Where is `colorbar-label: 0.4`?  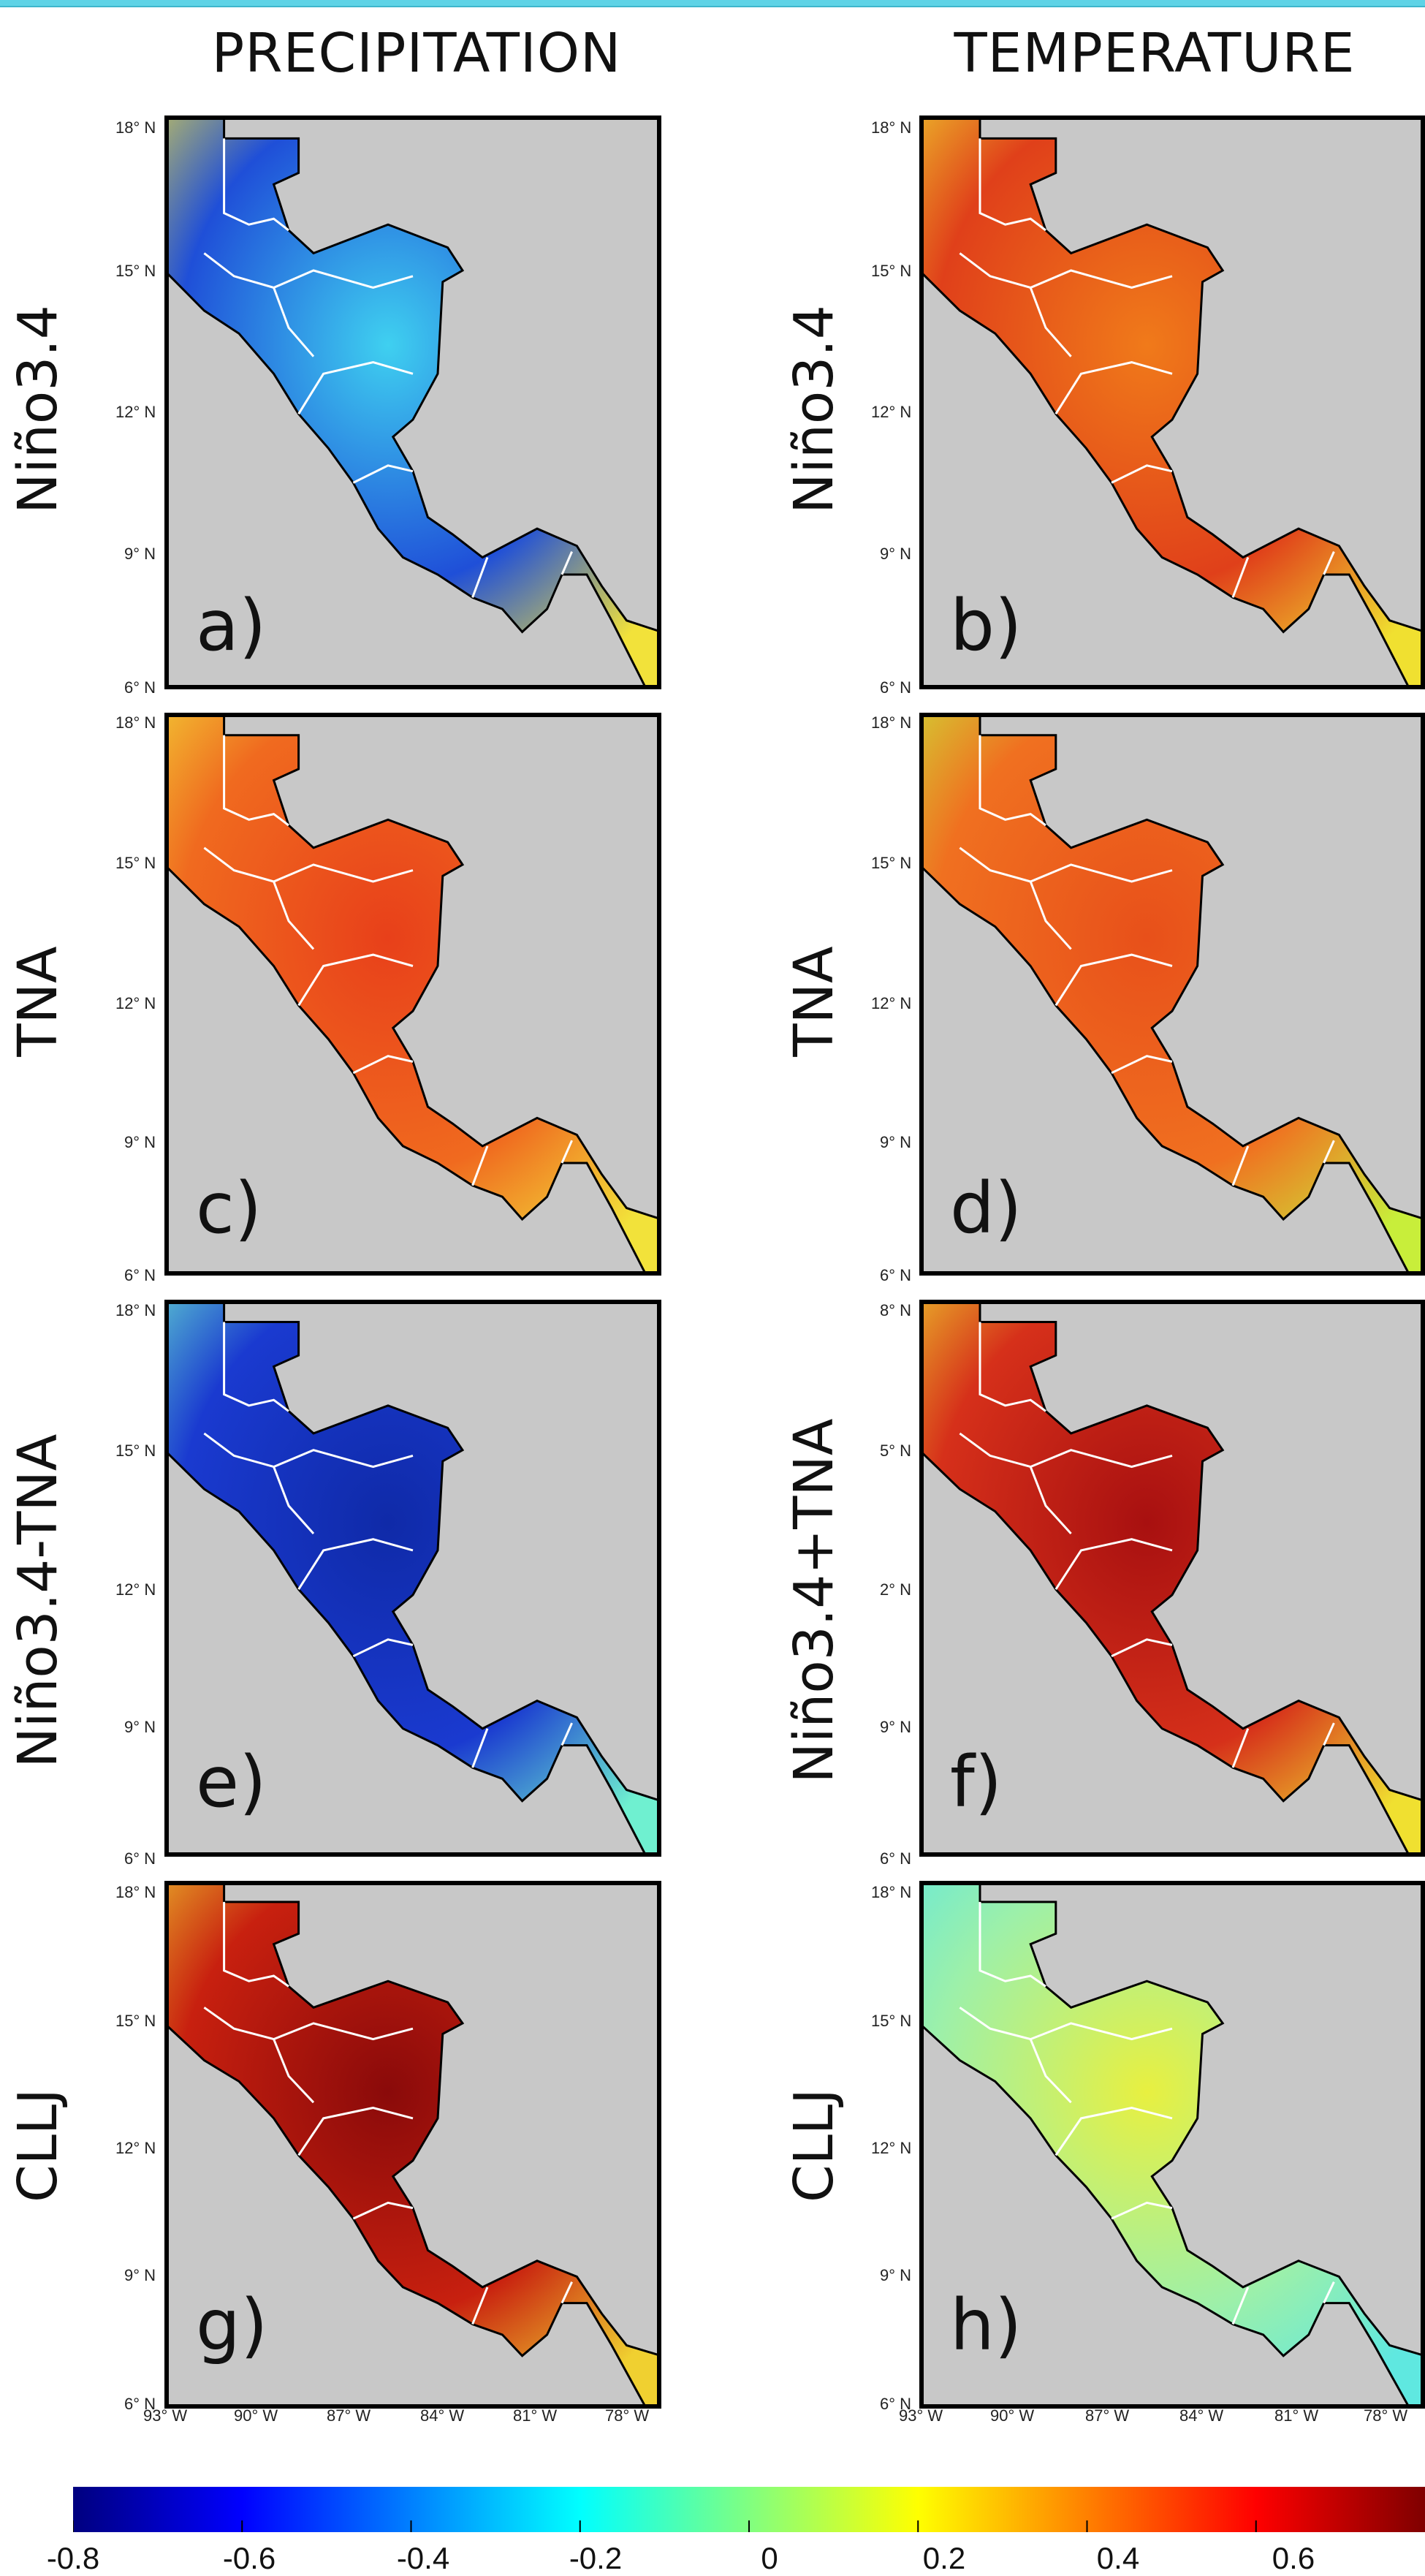 colorbar-label: 0.4 is located at coordinates (1118, 2558).